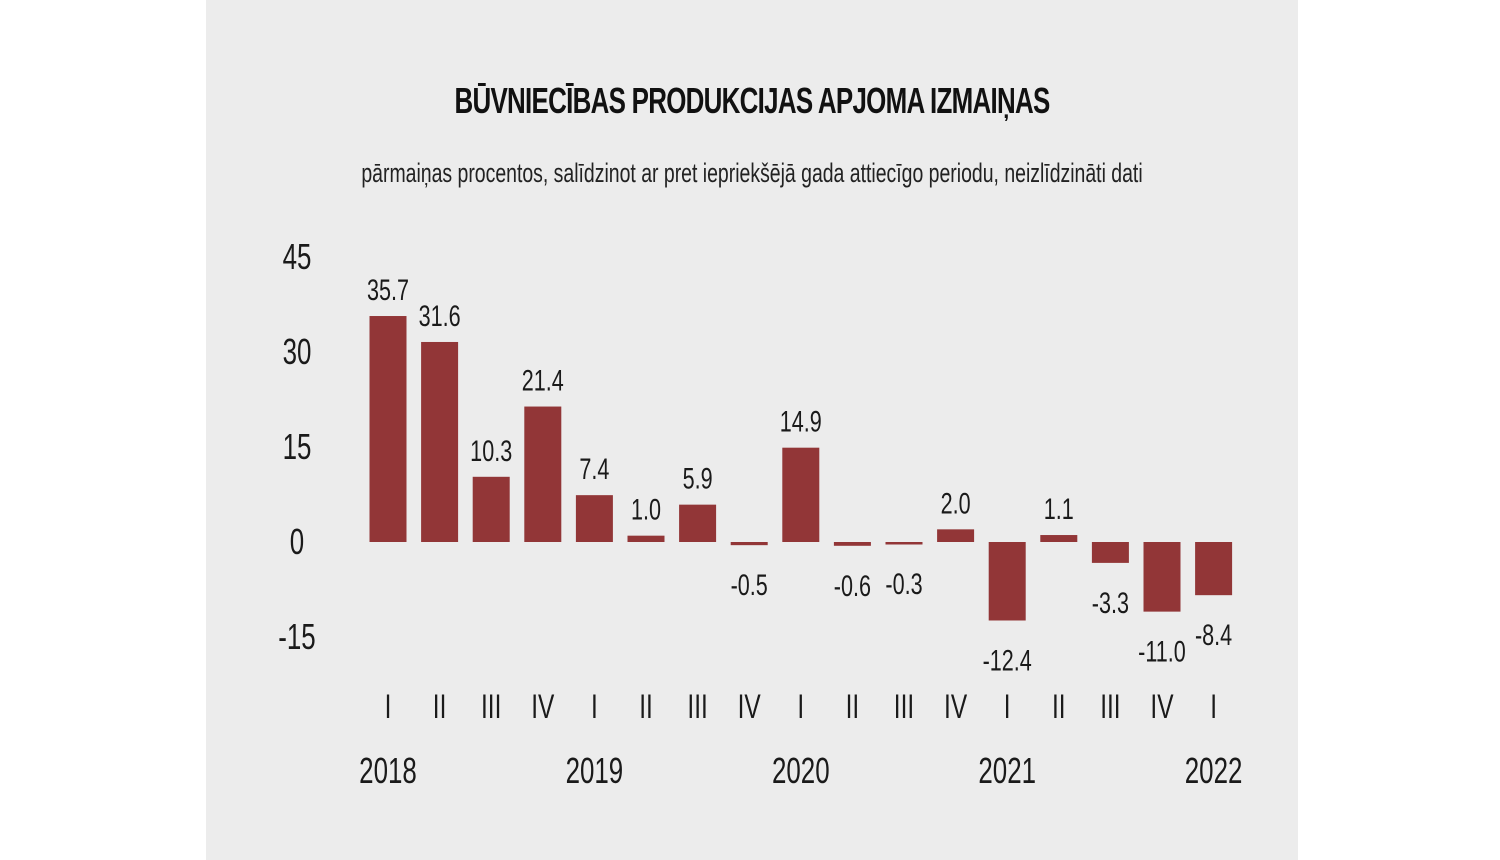 The height and width of the screenshot is (860, 1500). I want to click on data-label: 21.4, so click(543, 380).